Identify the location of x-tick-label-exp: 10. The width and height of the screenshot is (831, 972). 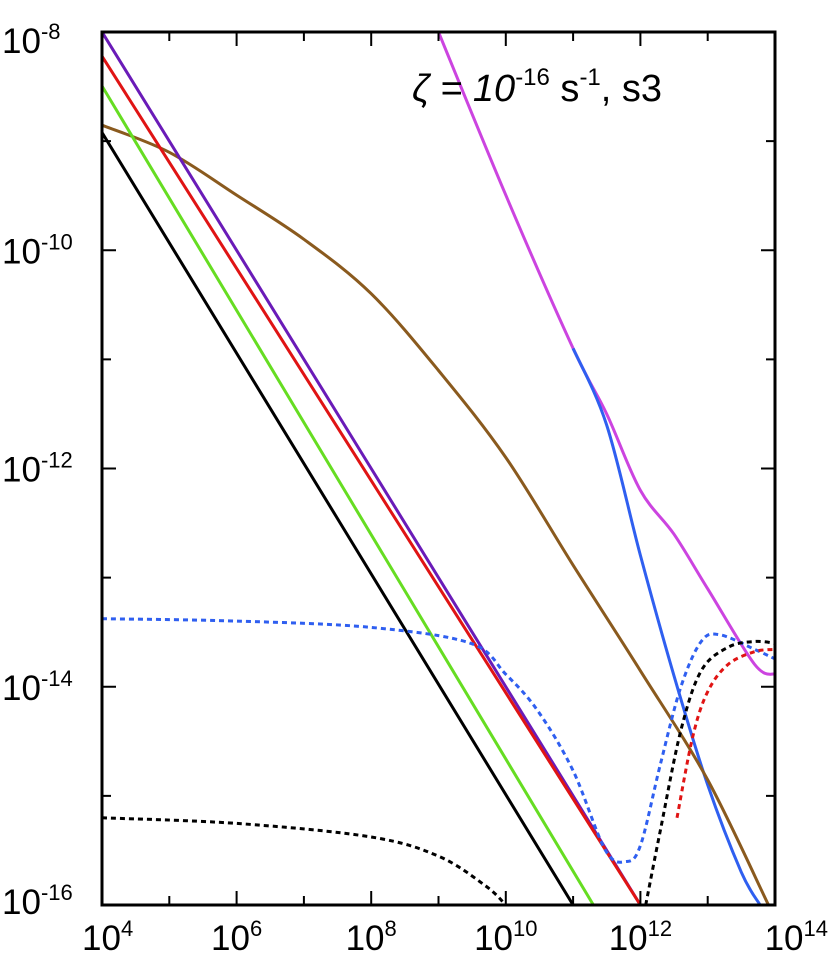
(525, 928).